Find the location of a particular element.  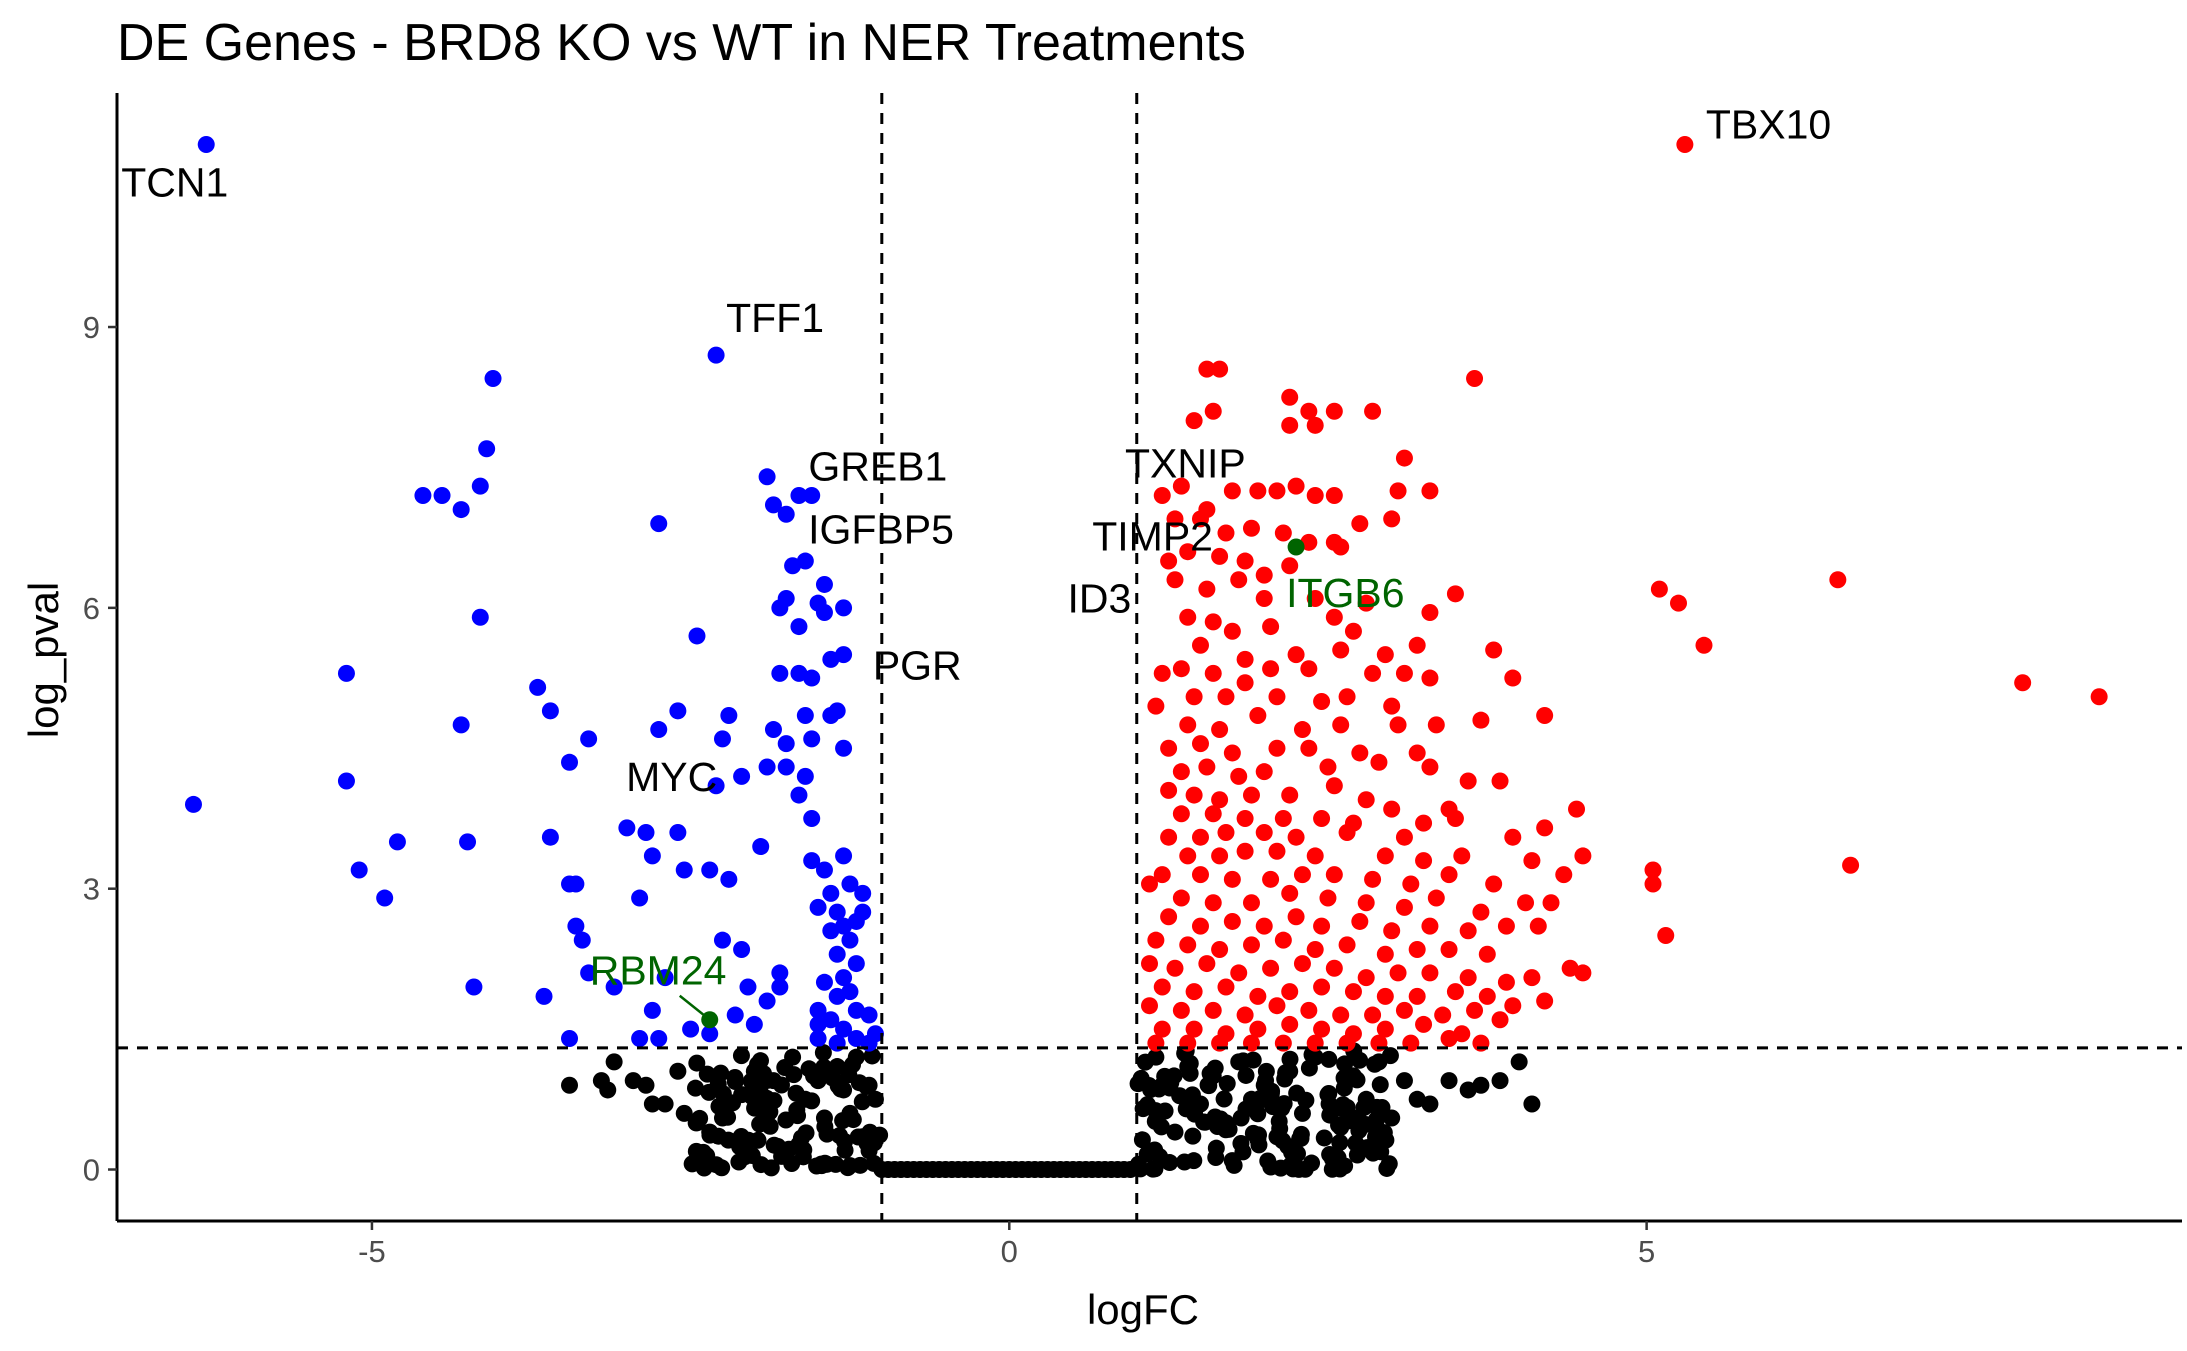

x-tick-label: 0 is located at coordinates (1009, 1251).